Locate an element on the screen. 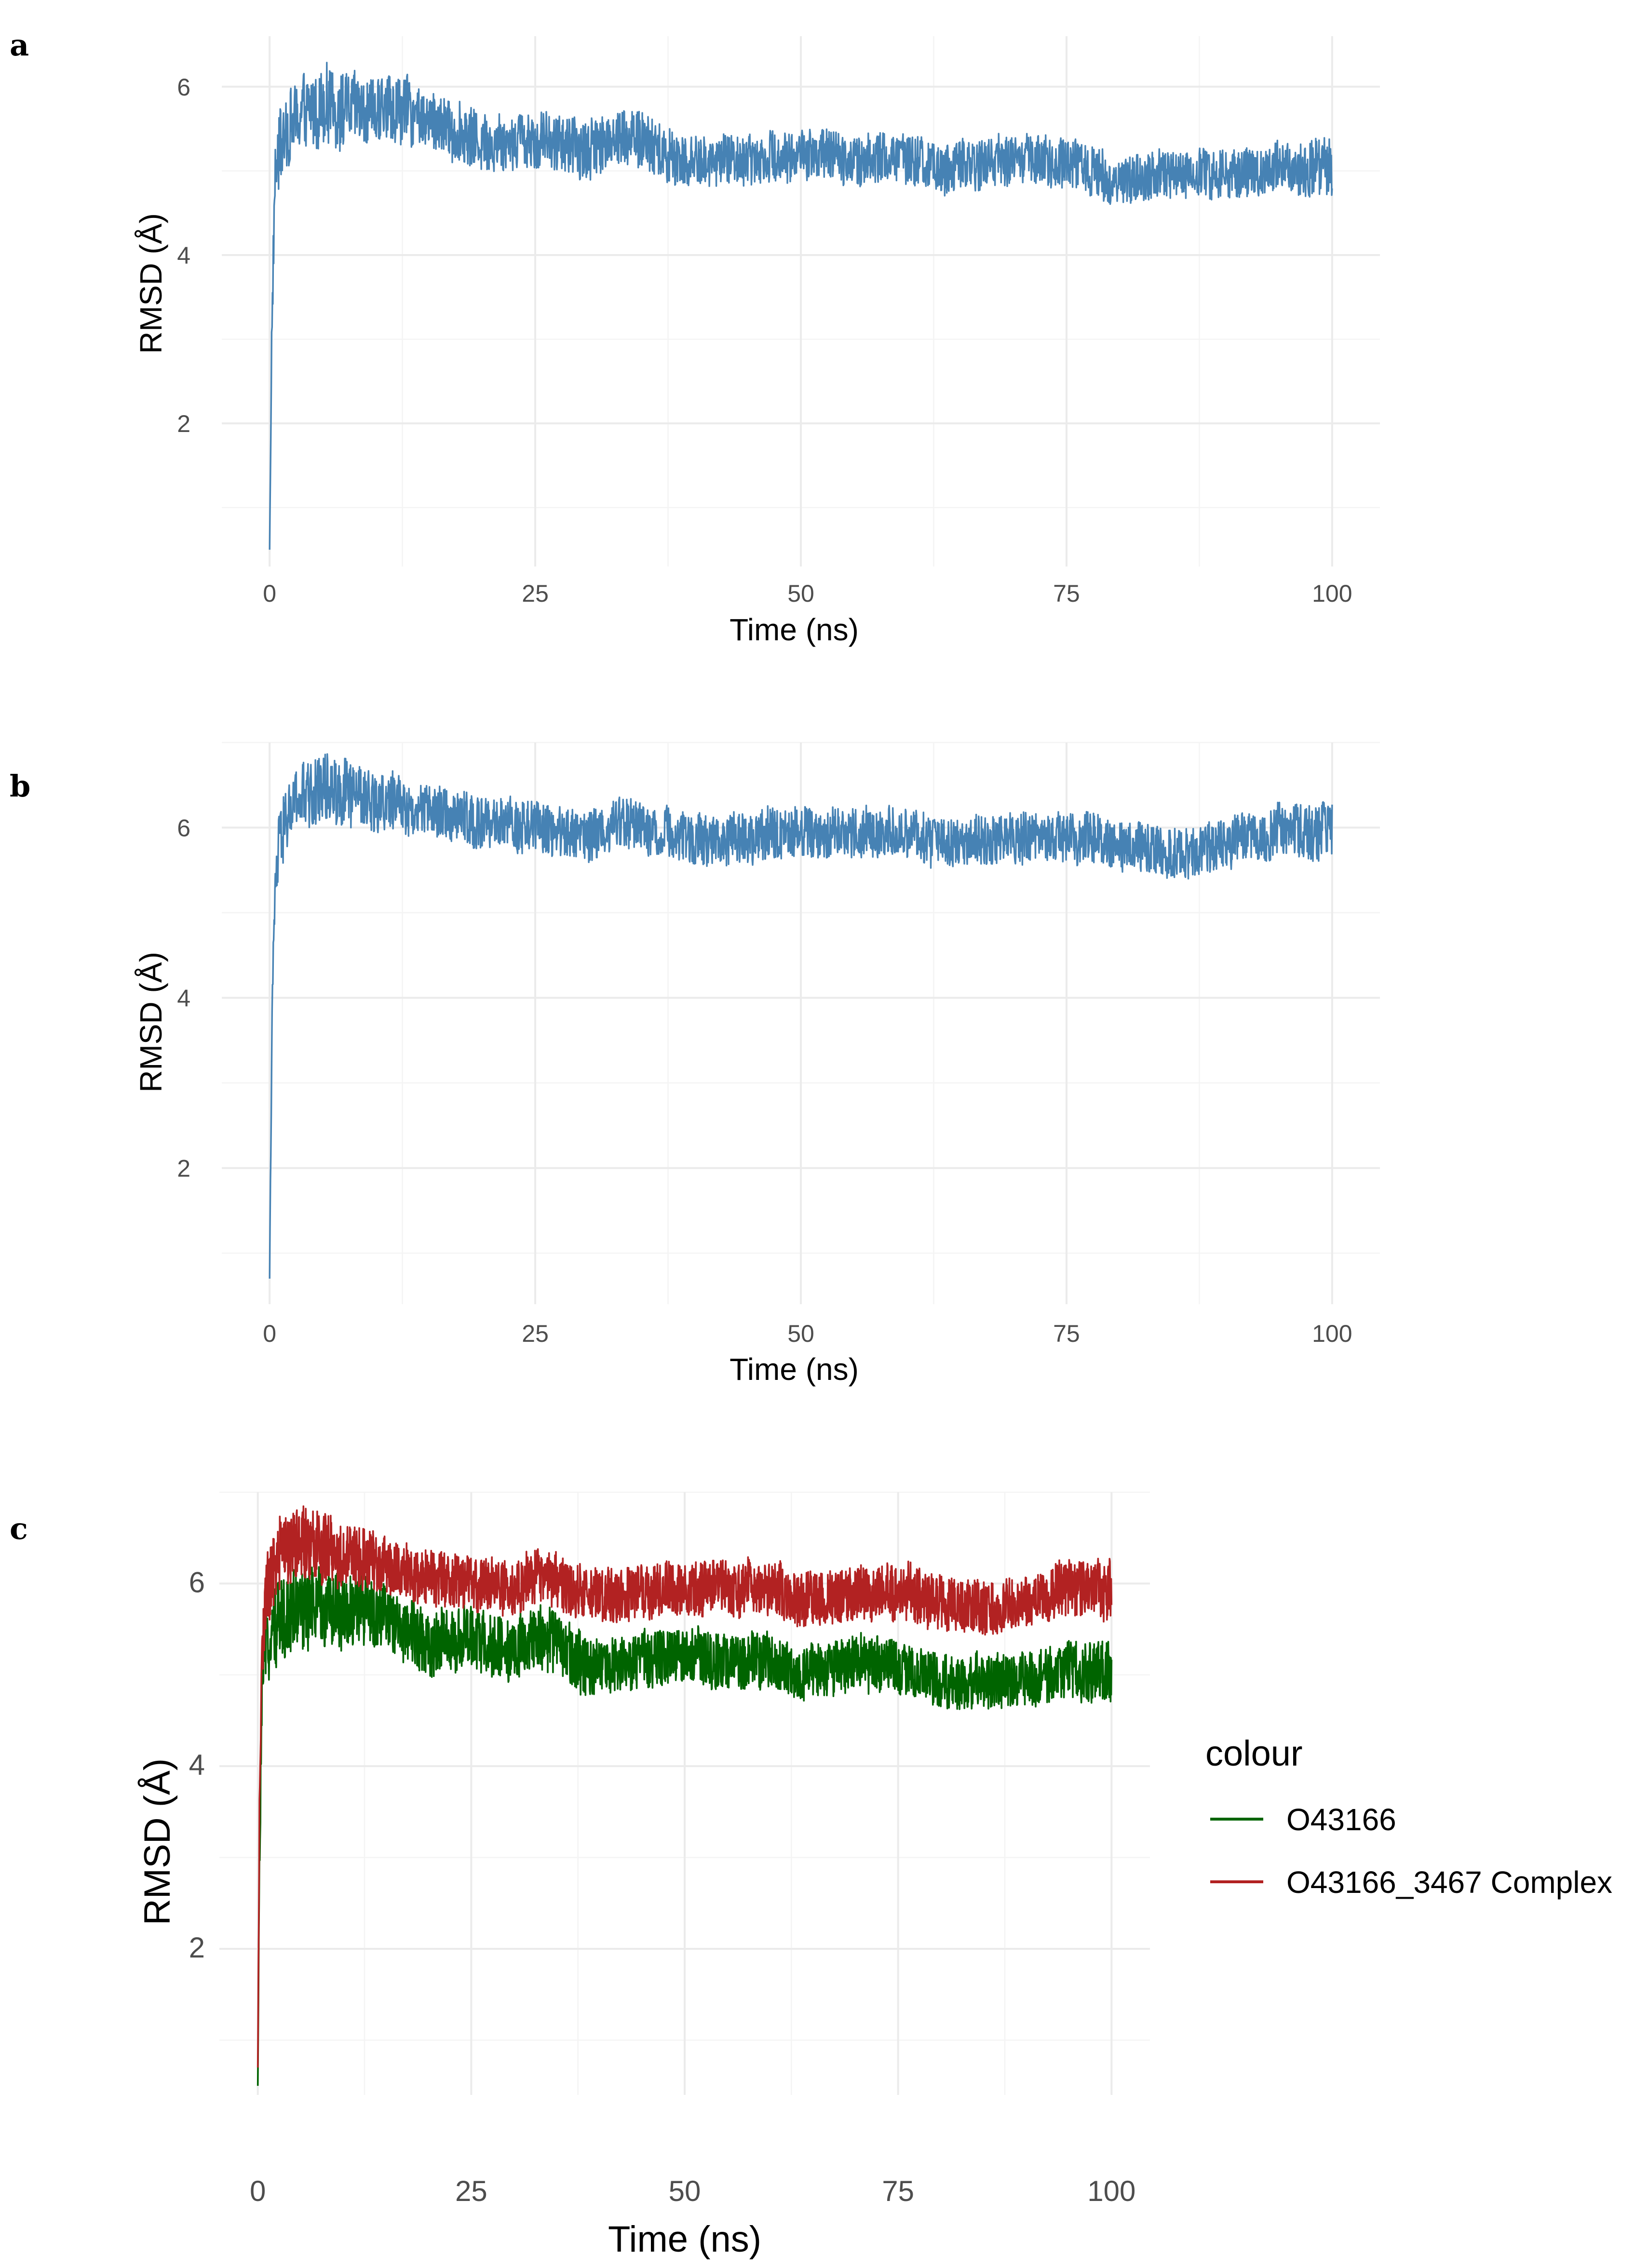 The width and height of the screenshot is (1635, 2268). legend-label-o43166: O43166 is located at coordinates (1341, 1819).